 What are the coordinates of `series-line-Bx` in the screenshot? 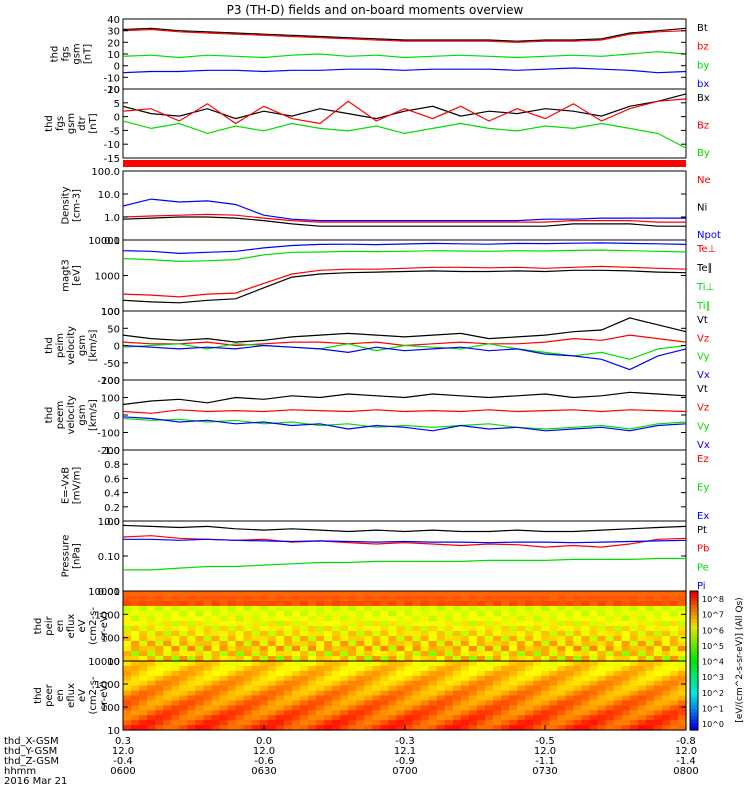 It's located at (404, 106).